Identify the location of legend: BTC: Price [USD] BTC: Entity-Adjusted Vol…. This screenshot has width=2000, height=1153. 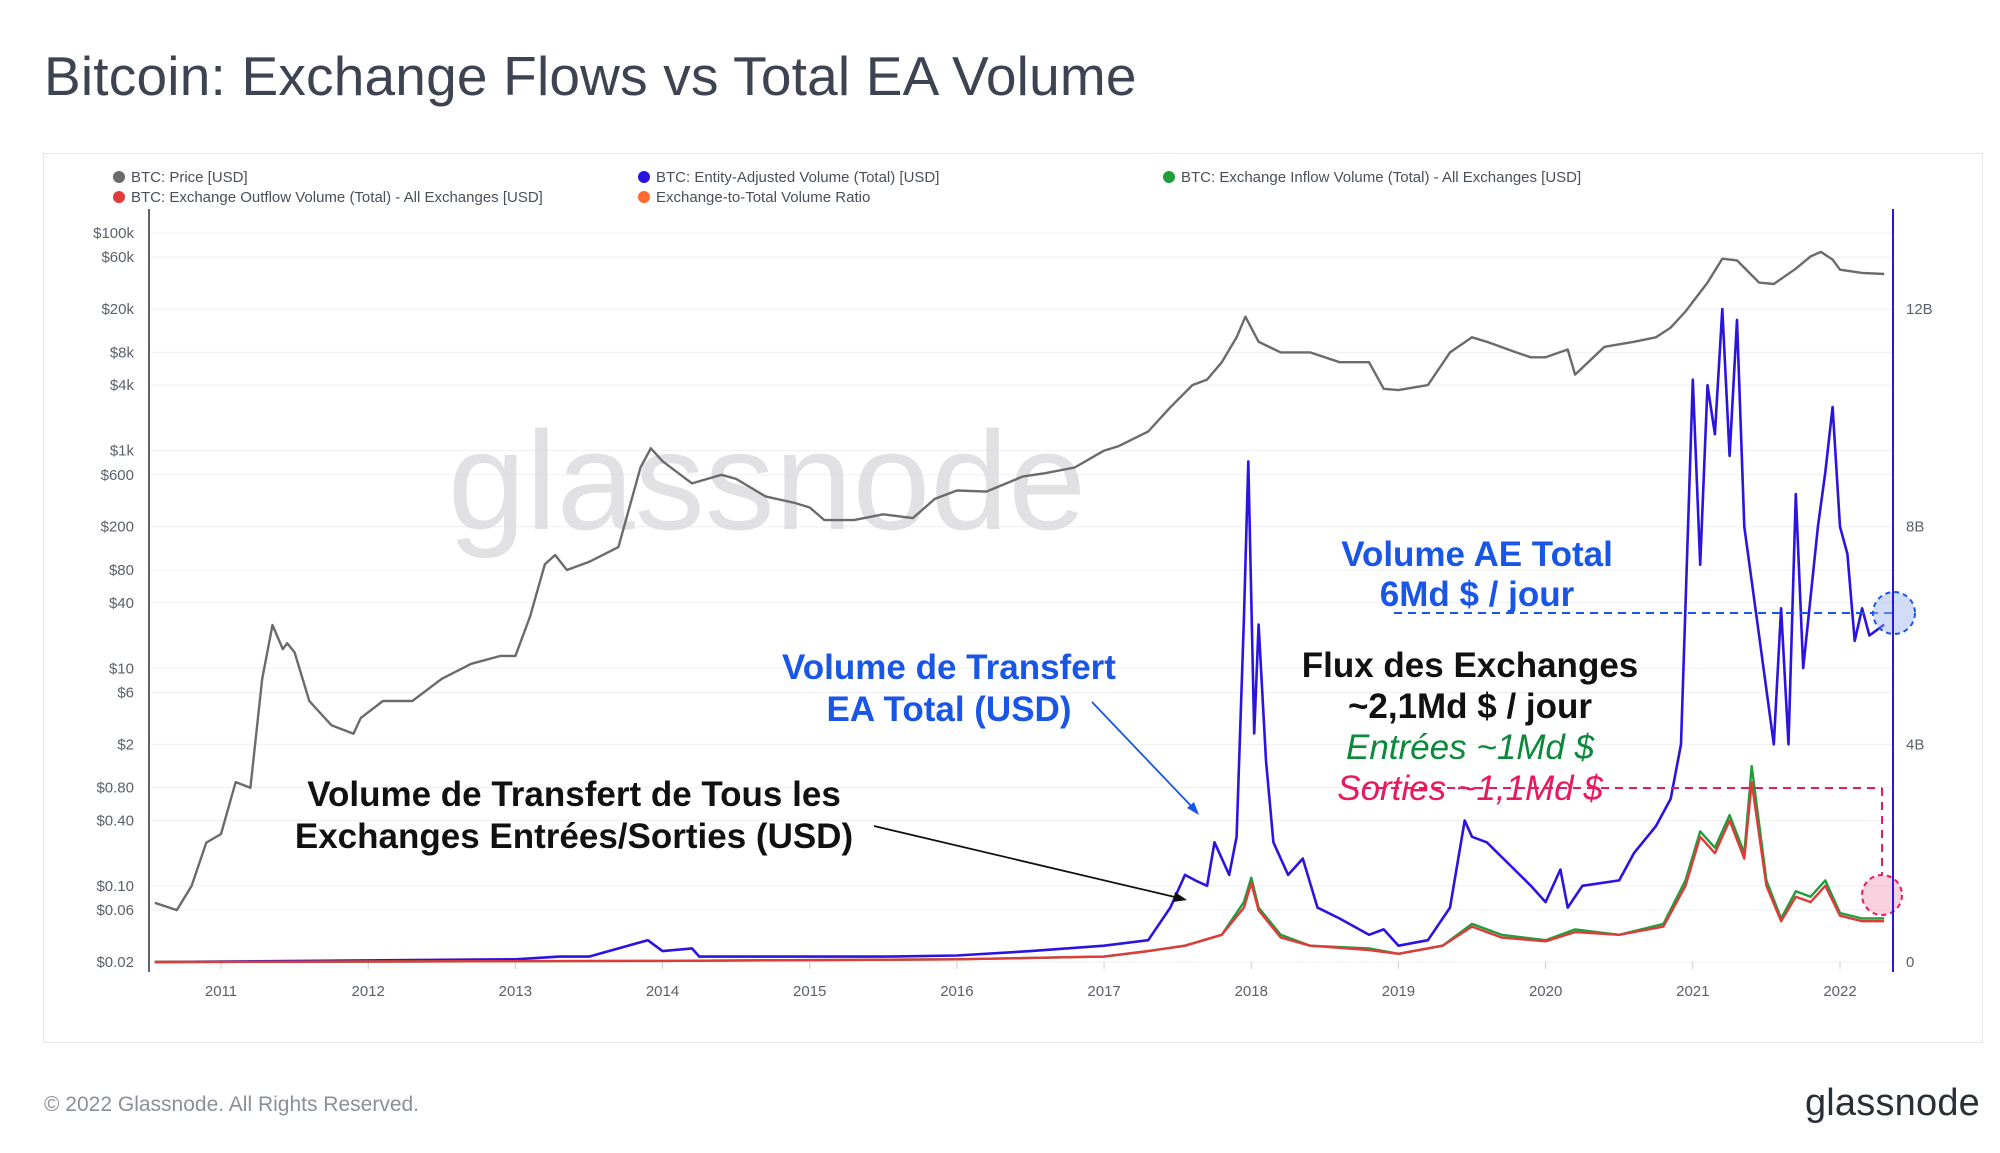
(847, 187).